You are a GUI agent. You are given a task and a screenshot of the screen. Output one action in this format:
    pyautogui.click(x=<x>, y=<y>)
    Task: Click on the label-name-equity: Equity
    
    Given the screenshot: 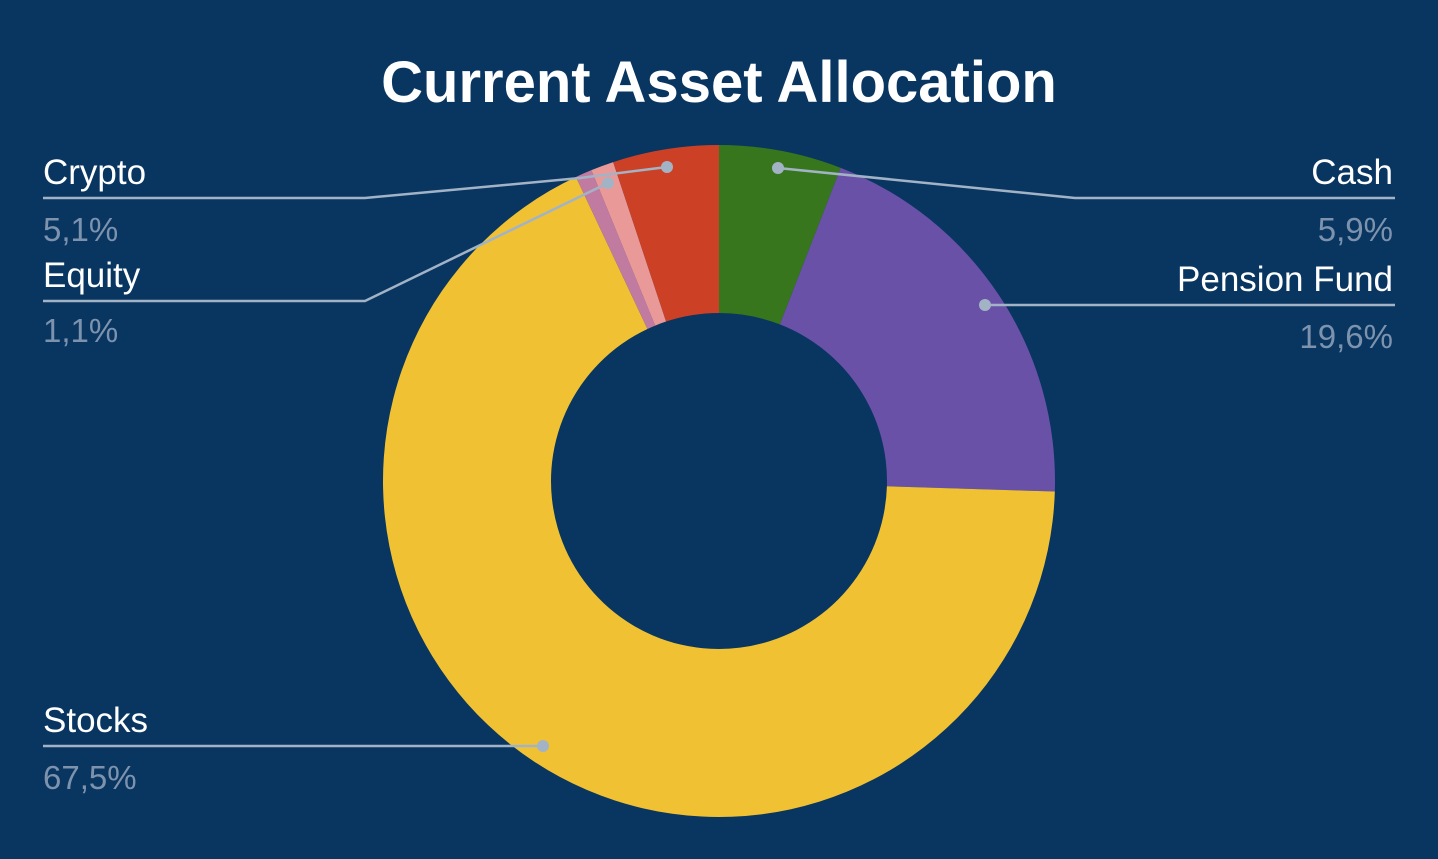 What is the action you would take?
    pyautogui.click(x=92, y=275)
    